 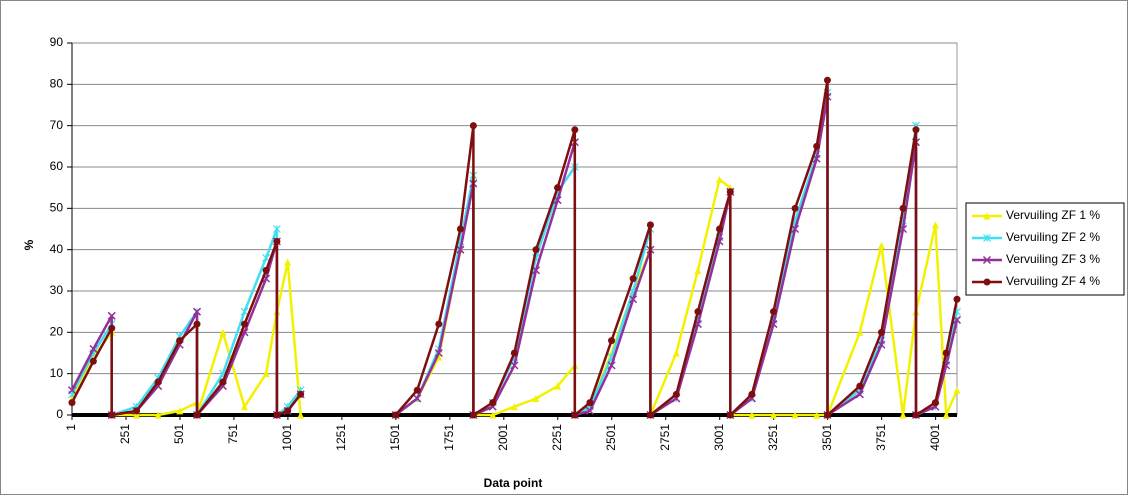 I want to click on legend-label: Vervuiling ZF 1 %, so click(x=1053, y=215).